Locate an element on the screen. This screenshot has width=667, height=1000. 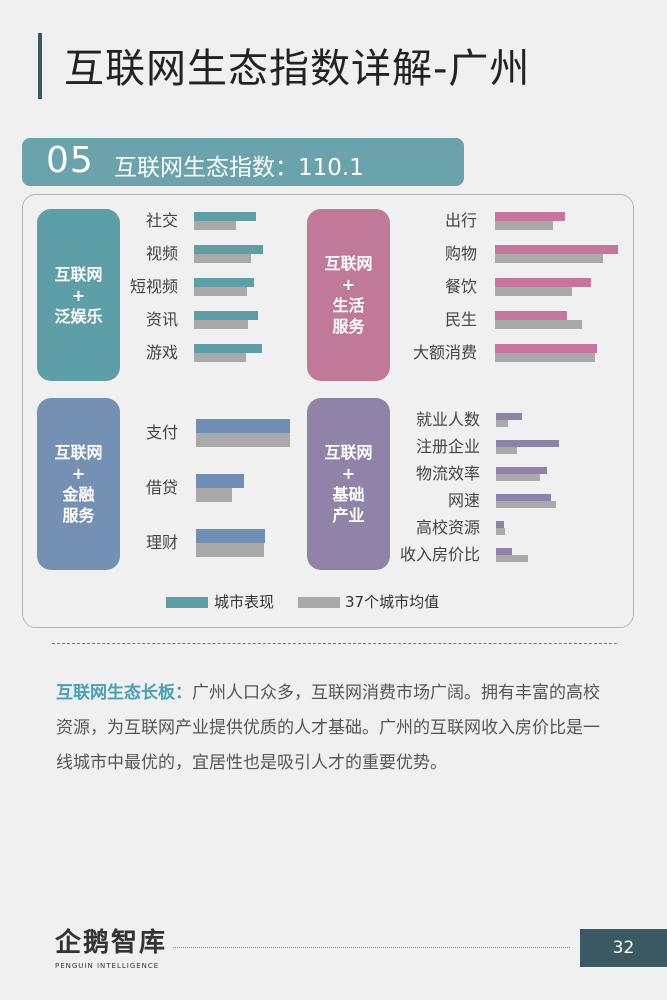
logo-main: 企鹅智库 is located at coordinates (111, 943).